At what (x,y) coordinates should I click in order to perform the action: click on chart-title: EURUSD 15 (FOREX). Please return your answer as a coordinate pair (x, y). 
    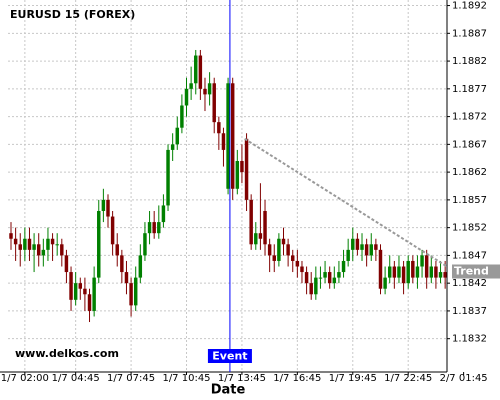
    Looking at the image, I should click on (72, 14).